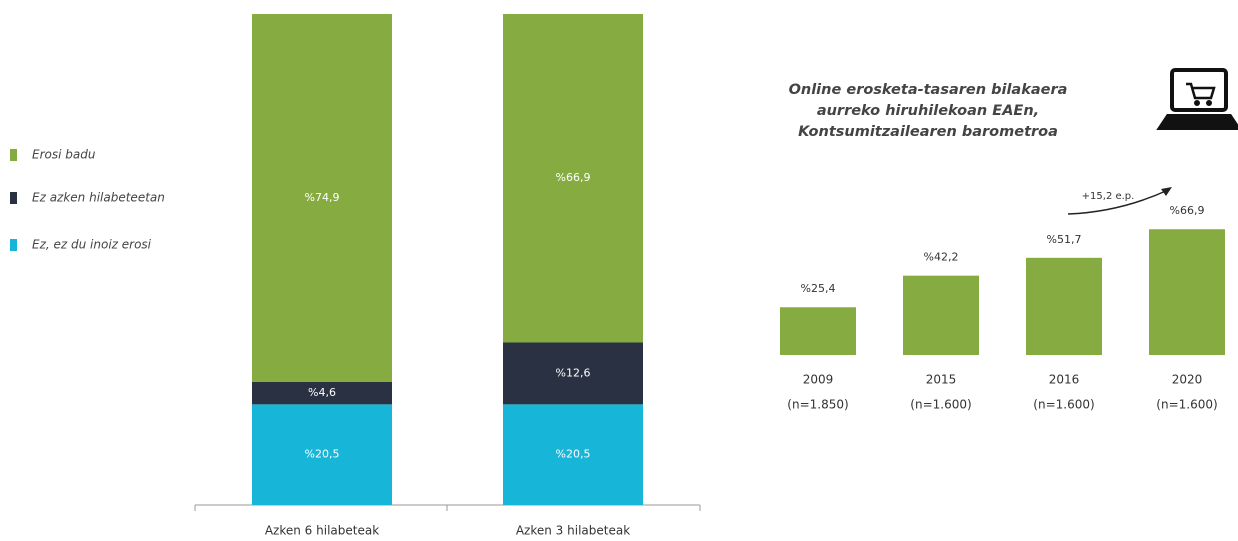 This screenshot has height=541, width=1238. What do you see at coordinates (817, 405) in the screenshot?
I see `x-tick-sublabel: (n=1.850)` at bounding box center [817, 405].